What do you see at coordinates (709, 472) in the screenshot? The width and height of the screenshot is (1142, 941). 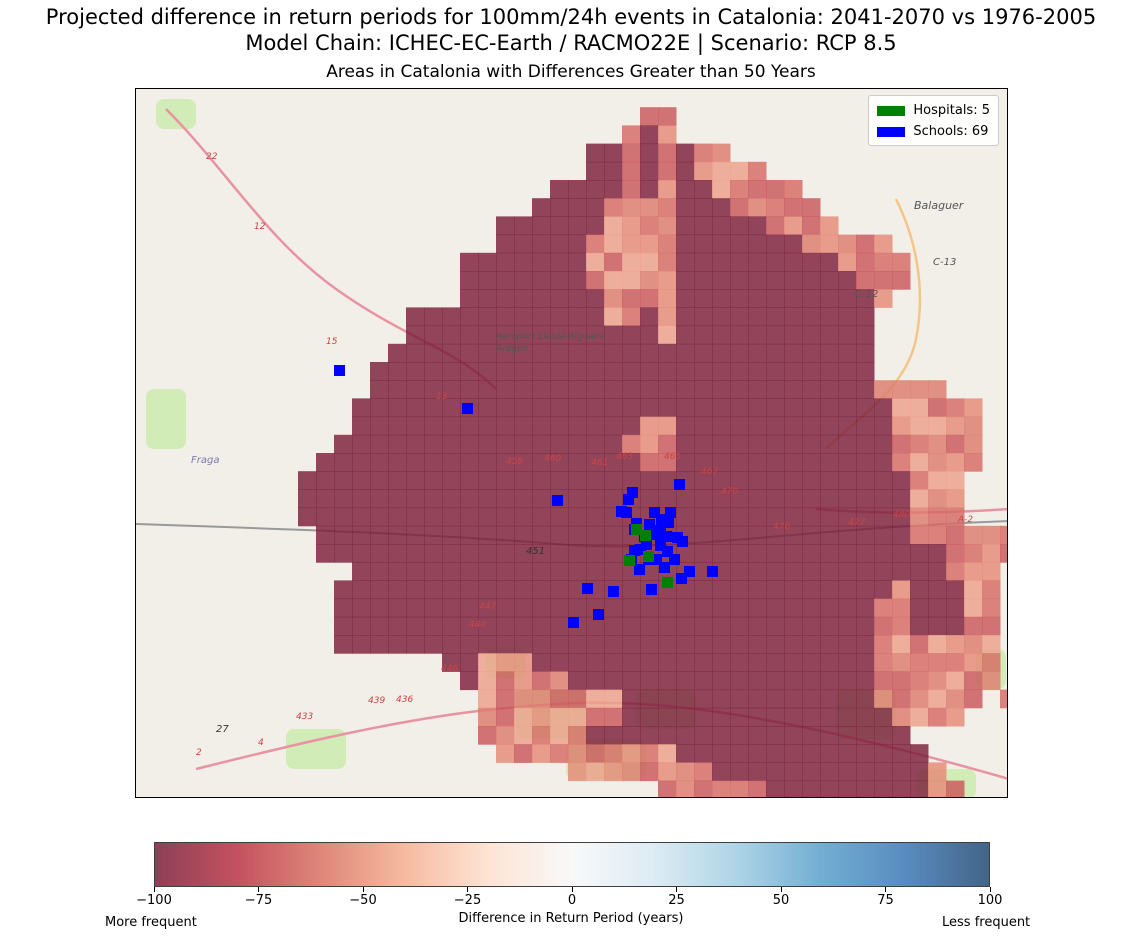 I see `map-label: 467` at bounding box center [709, 472].